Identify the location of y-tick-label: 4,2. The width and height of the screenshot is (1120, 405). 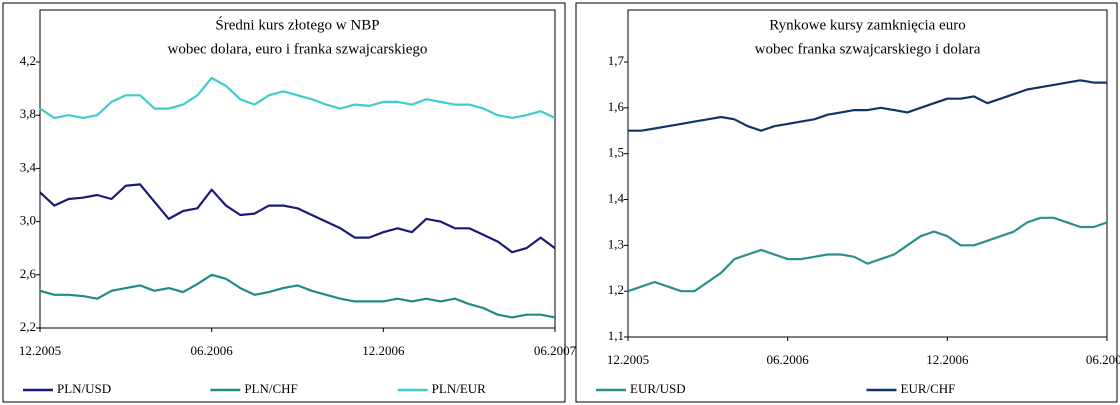
(28, 60).